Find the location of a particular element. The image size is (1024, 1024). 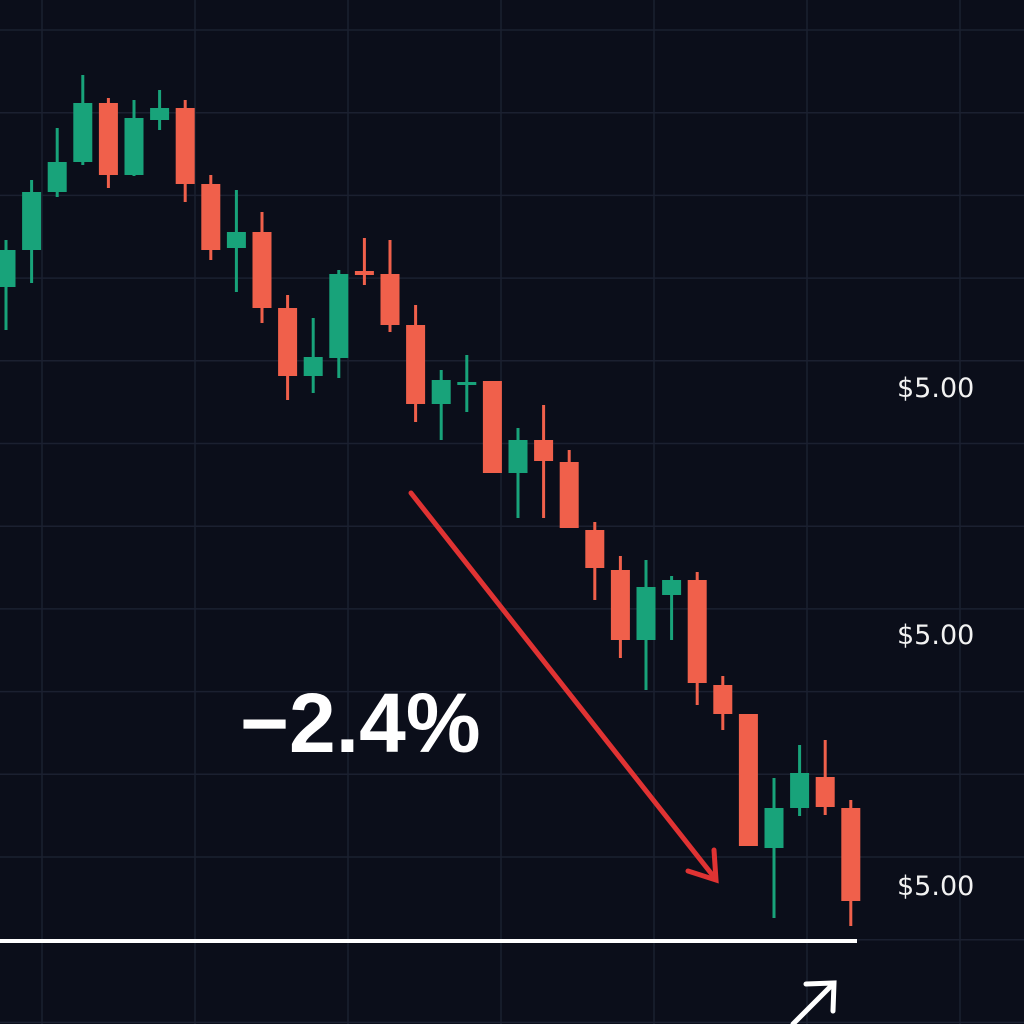

trend-arrow is located at coordinates (563, 687).